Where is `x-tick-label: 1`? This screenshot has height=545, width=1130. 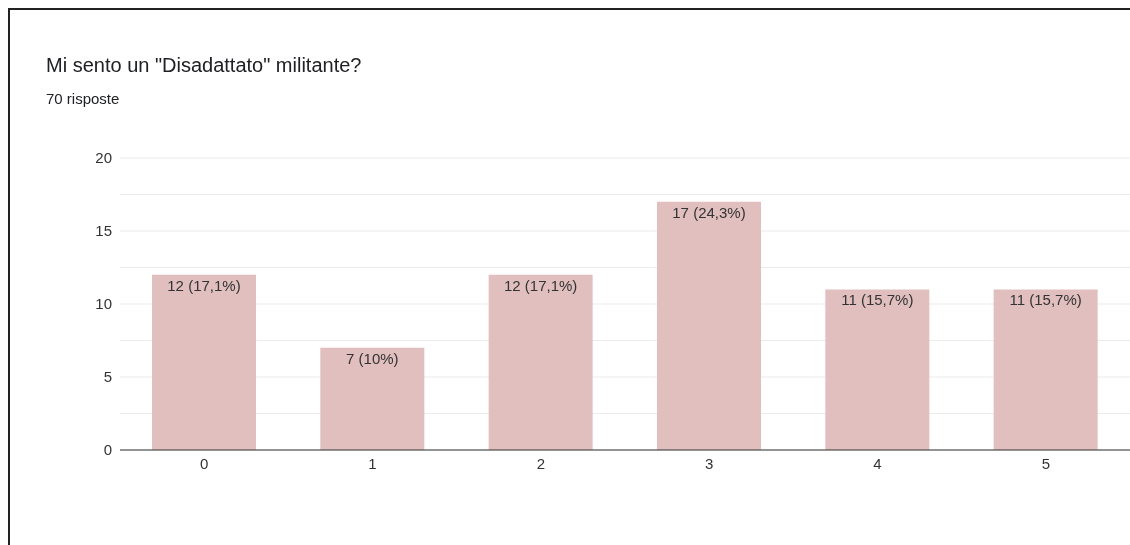
x-tick-label: 1 is located at coordinates (372, 463).